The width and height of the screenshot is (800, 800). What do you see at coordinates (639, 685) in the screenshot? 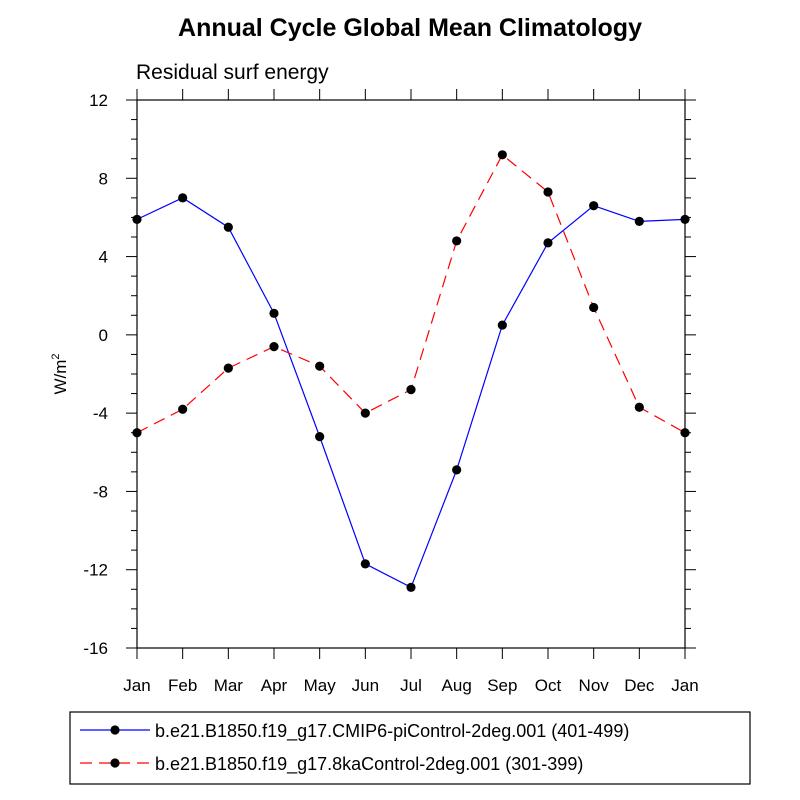
I see `x-tick-label: Dec` at bounding box center [639, 685].